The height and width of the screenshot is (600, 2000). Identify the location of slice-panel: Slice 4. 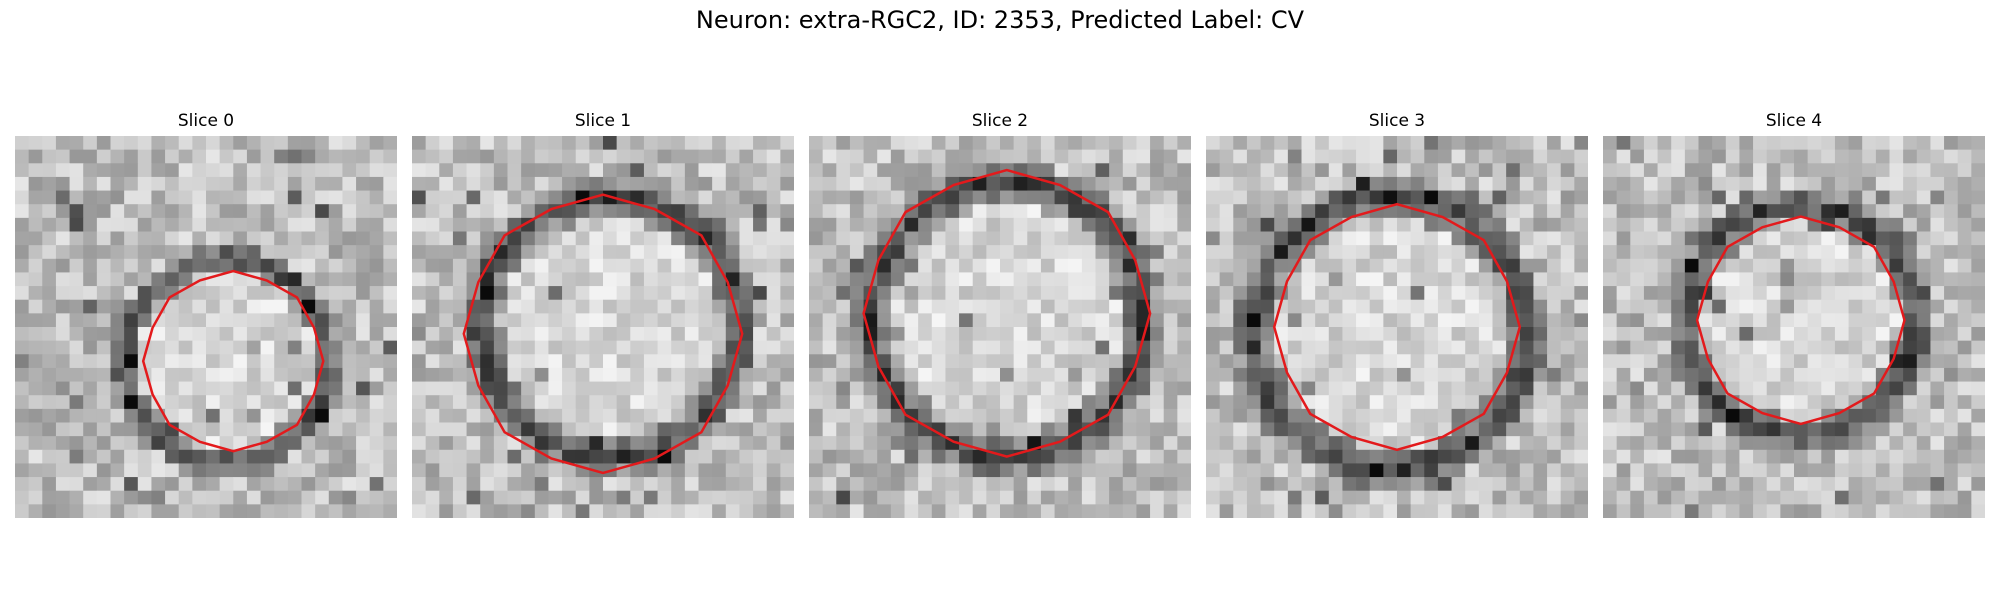
(1794, 314).